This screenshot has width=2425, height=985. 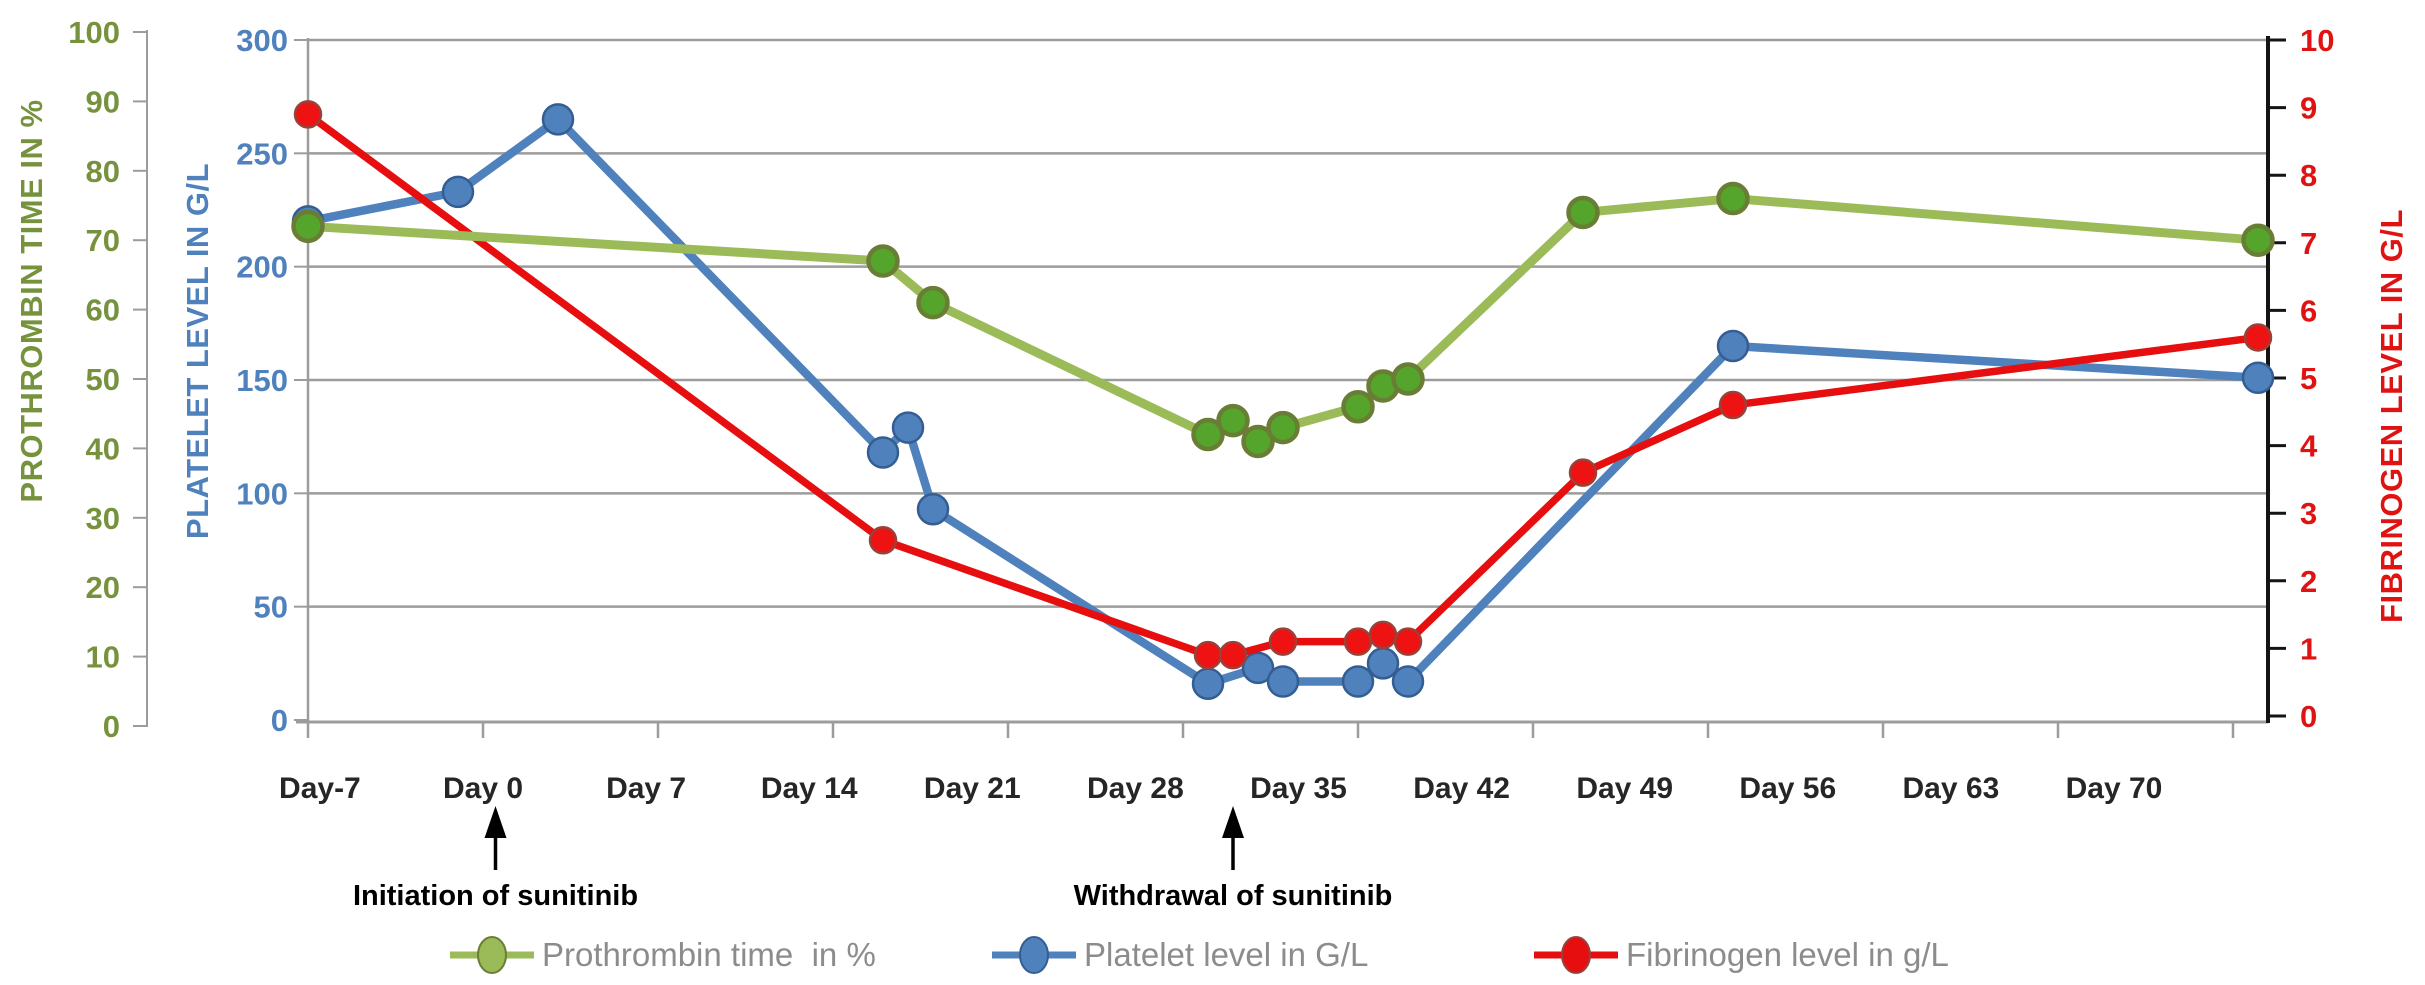 I want to click on prothrombin-legend-marker-icon, so click(x=492, y=955).